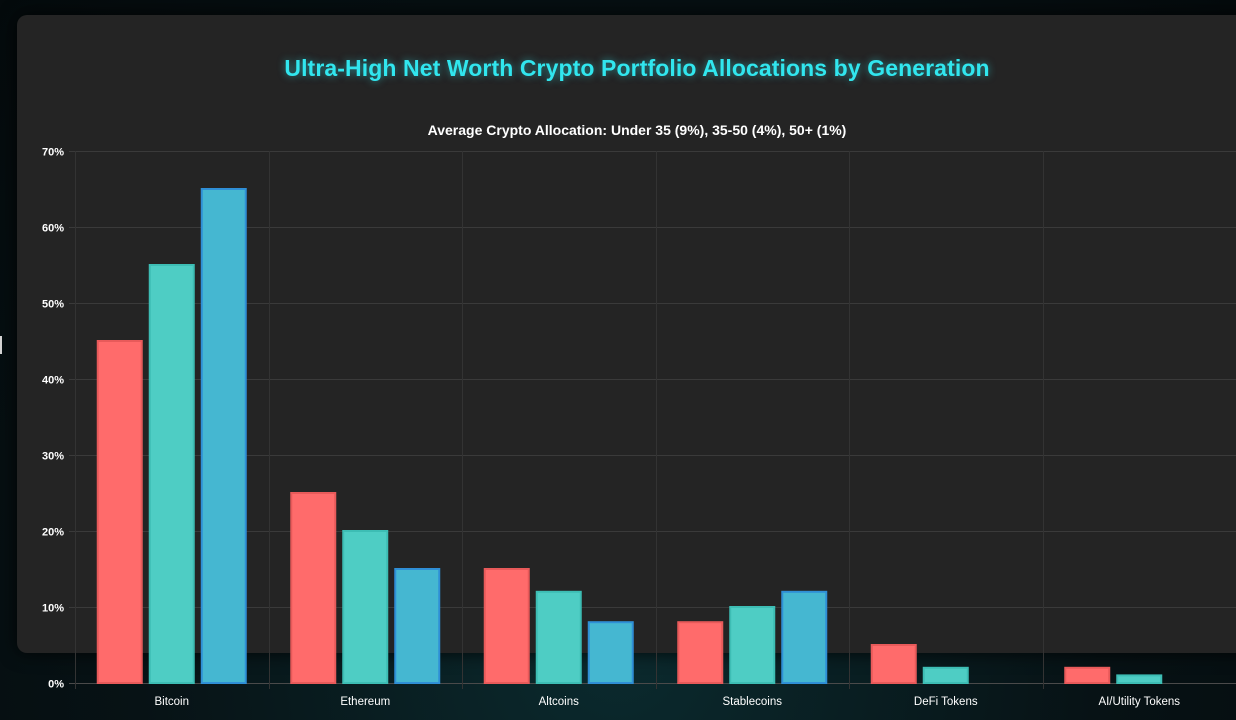  I want to click on x-tick-label: Ethereum, so click(365, 702).